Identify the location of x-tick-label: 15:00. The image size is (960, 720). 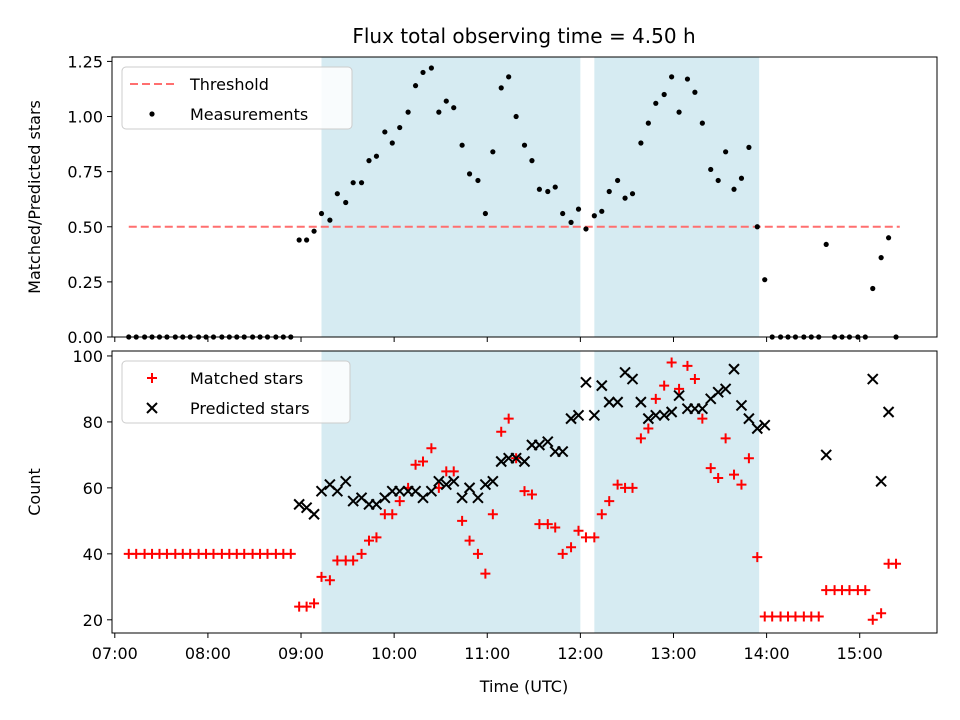
(860, 653).